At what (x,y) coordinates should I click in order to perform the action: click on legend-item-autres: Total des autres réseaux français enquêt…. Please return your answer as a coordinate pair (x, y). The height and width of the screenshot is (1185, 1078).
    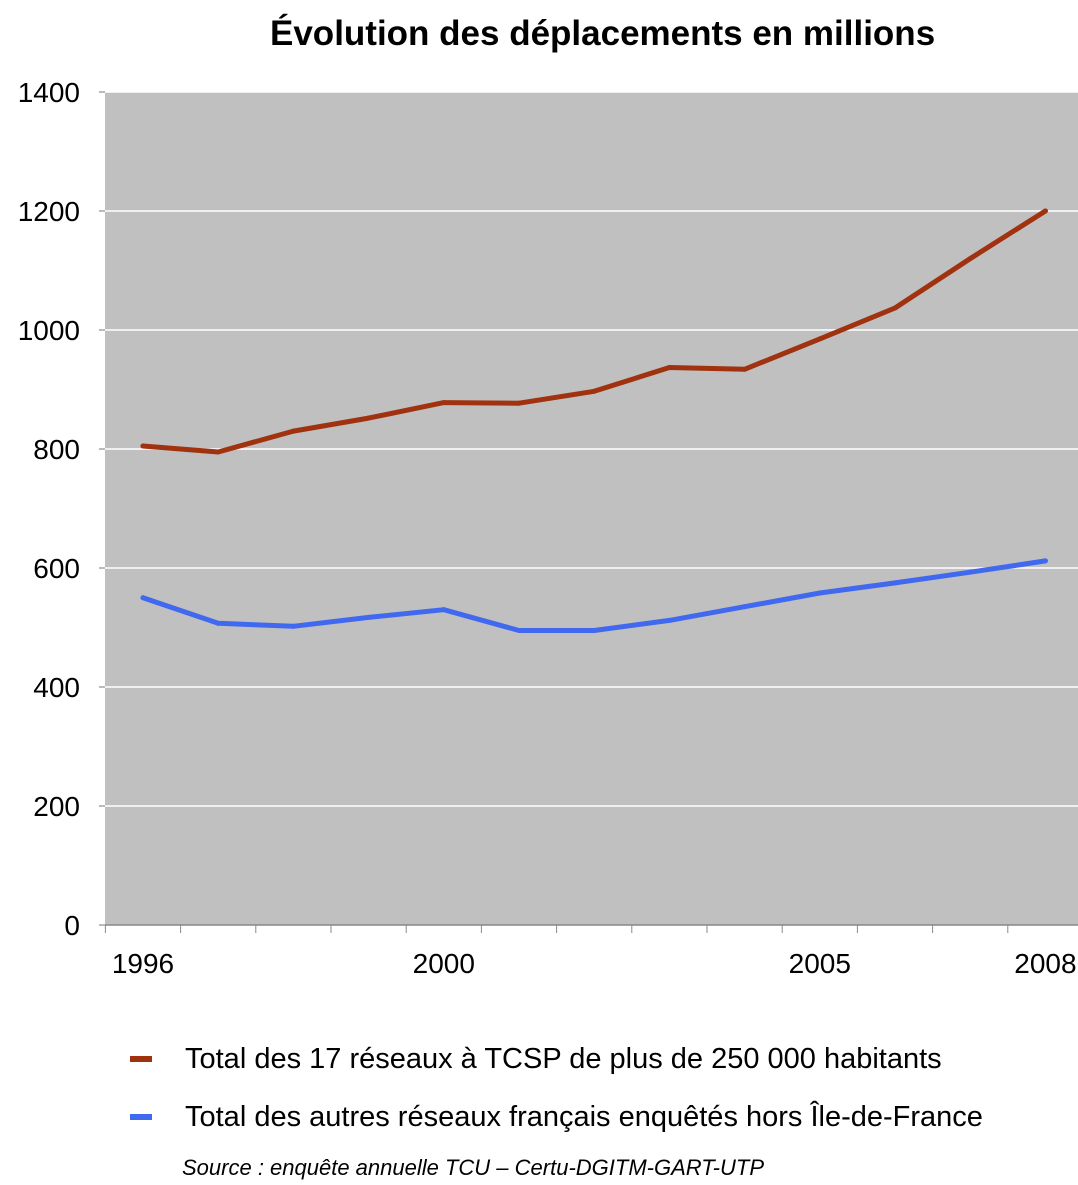
    Looking at the image, I should click on (556, 1117).